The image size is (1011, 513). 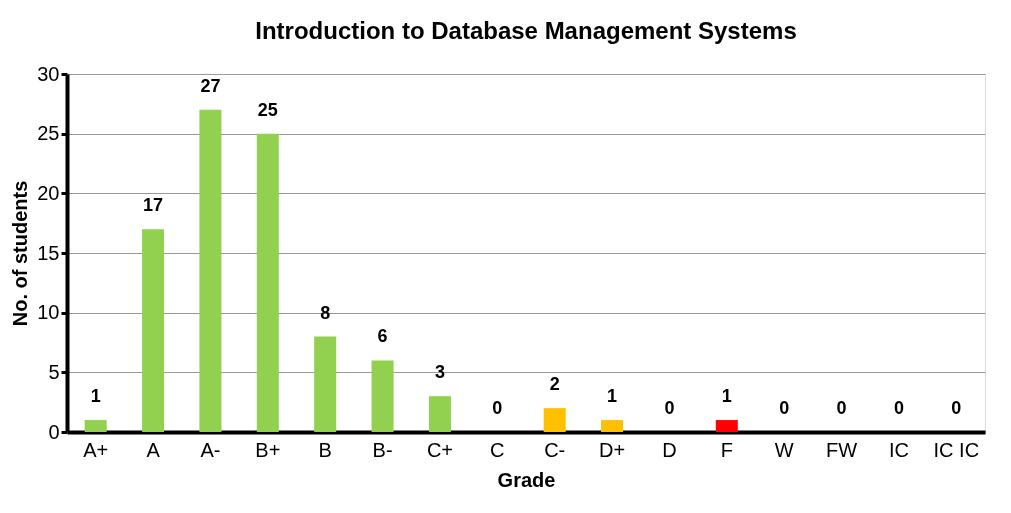 I want to click on x-tick-label: IC IC, so click(x=956, y=449).